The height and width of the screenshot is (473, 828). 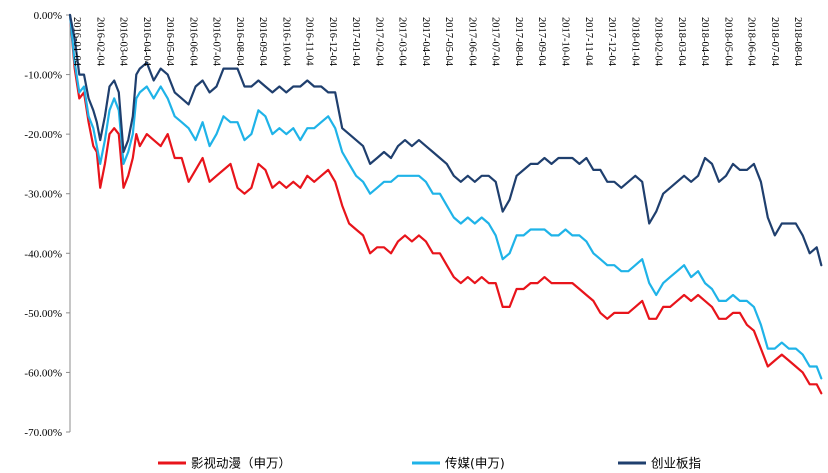 I want to click on x-tick-label: 2018-01-04, so click(x=634, y=42).